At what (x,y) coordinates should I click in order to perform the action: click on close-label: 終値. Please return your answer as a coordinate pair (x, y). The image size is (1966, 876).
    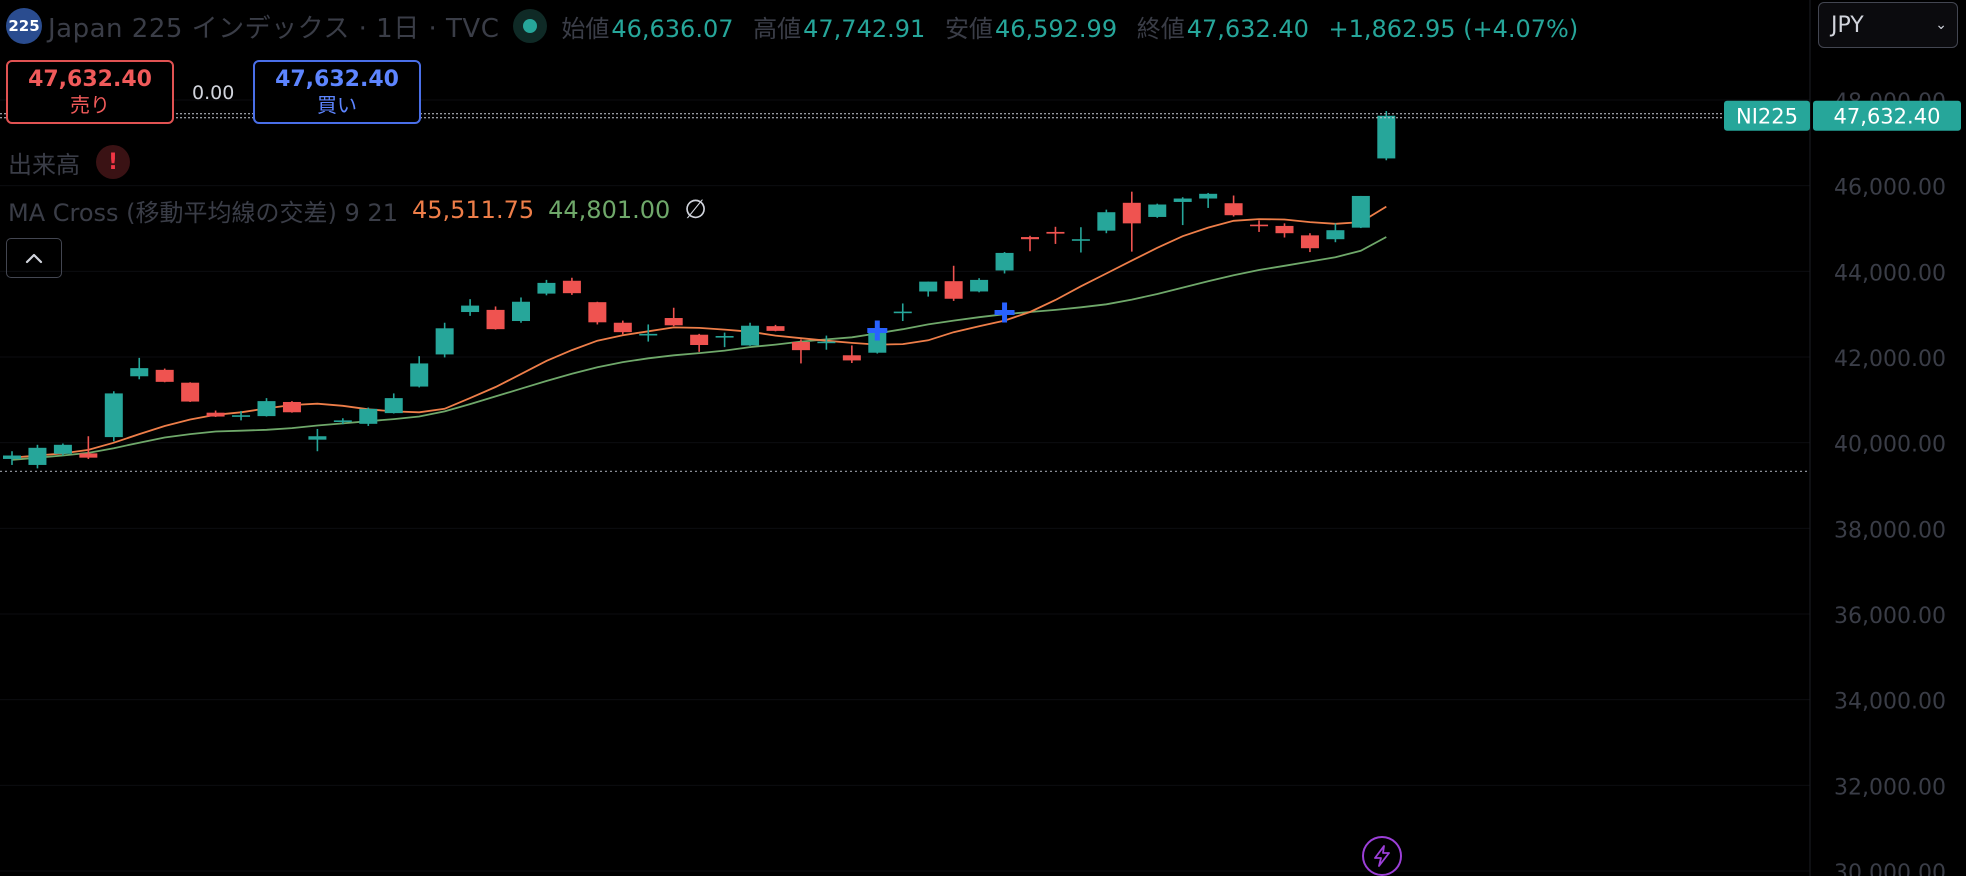
    Looking at the image, I should click on (1160, 28).